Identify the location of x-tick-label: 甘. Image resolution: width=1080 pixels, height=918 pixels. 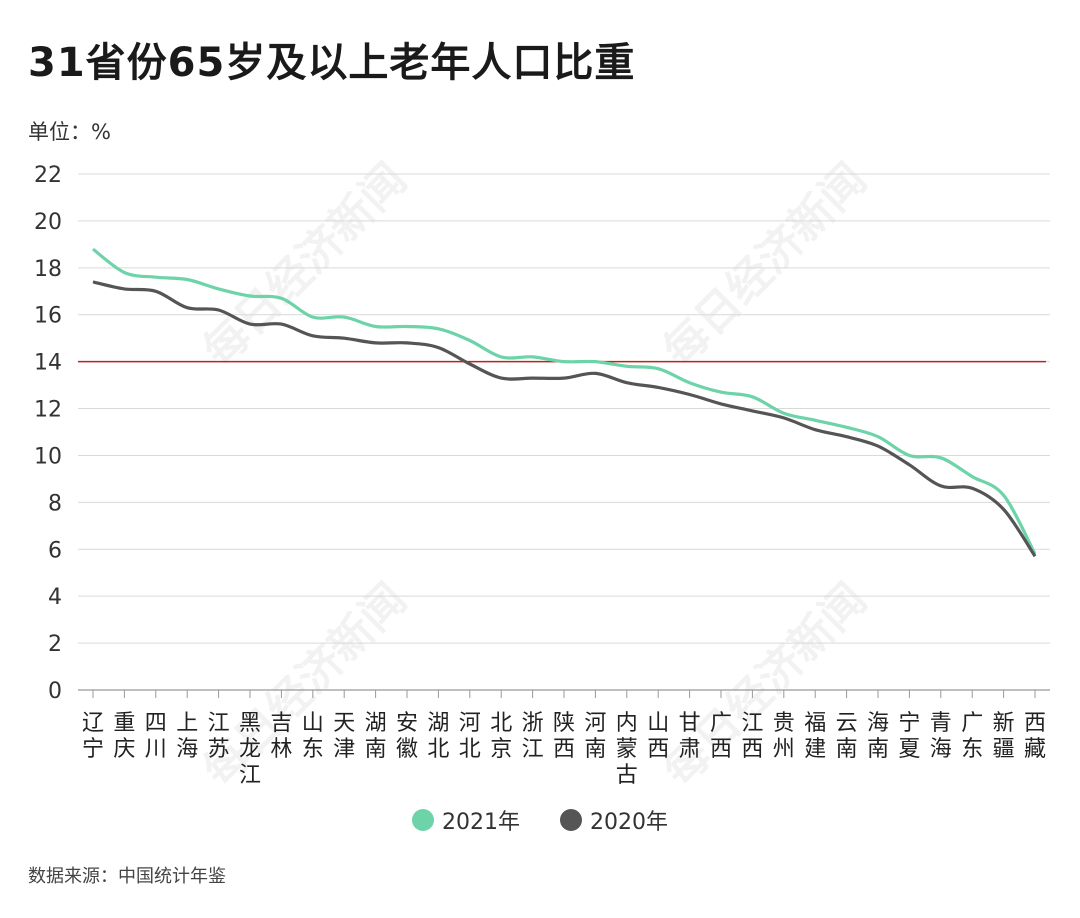
(690, 723).